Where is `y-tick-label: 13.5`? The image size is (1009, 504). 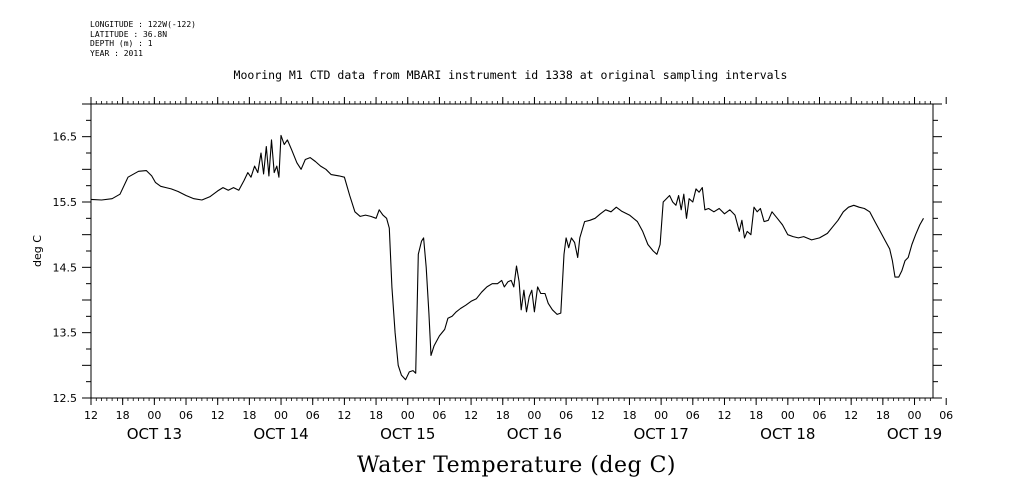 y-tick-label: 13.5 is located at coordinates (65, 333).